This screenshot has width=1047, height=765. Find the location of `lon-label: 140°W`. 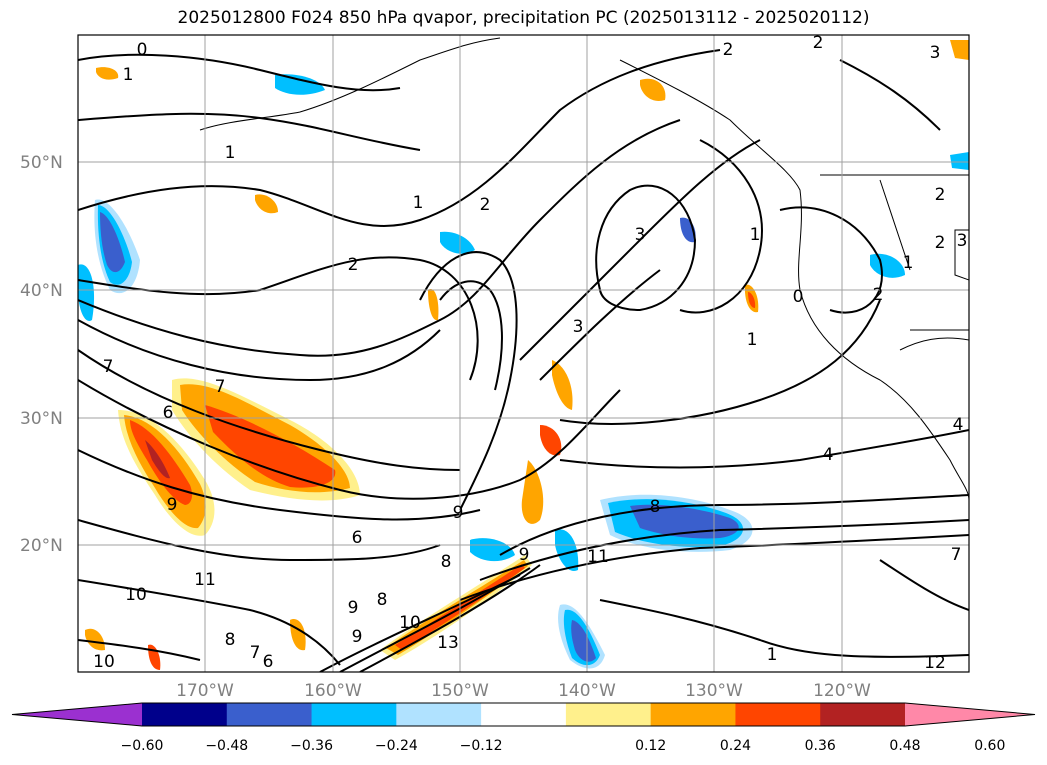

lon-label: 140°W is located at coordinates (587, 691).